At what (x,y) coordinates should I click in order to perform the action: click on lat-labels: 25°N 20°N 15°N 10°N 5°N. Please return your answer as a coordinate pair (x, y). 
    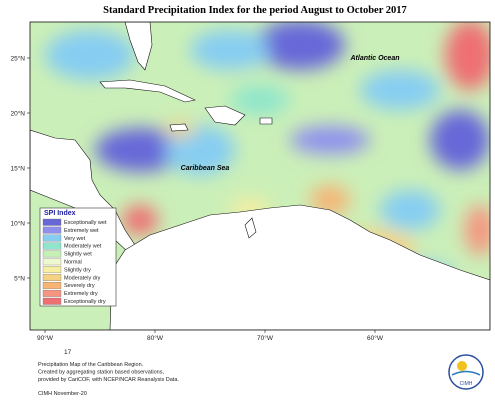
    Looking at the image, I should click on (20, 169).